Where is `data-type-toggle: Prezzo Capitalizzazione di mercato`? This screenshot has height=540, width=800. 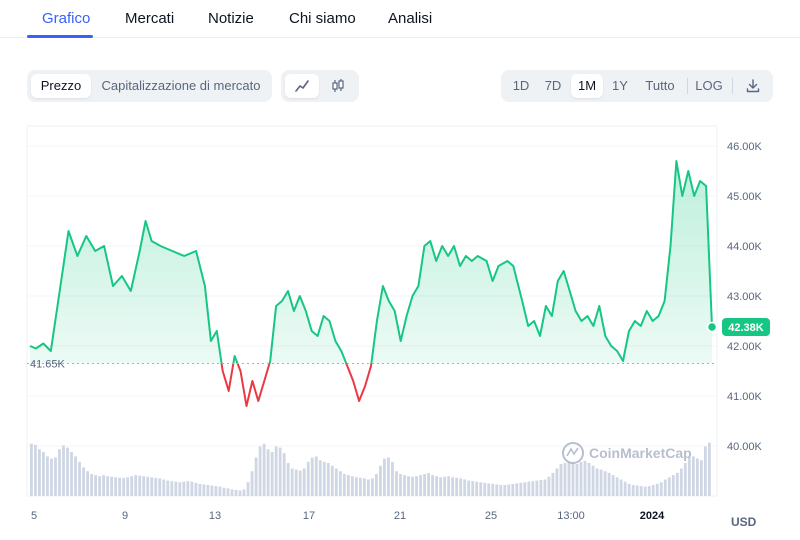 data-type-toggle: Prezzo Capitalizzazione di mercato is located at coordinates (149, 86).